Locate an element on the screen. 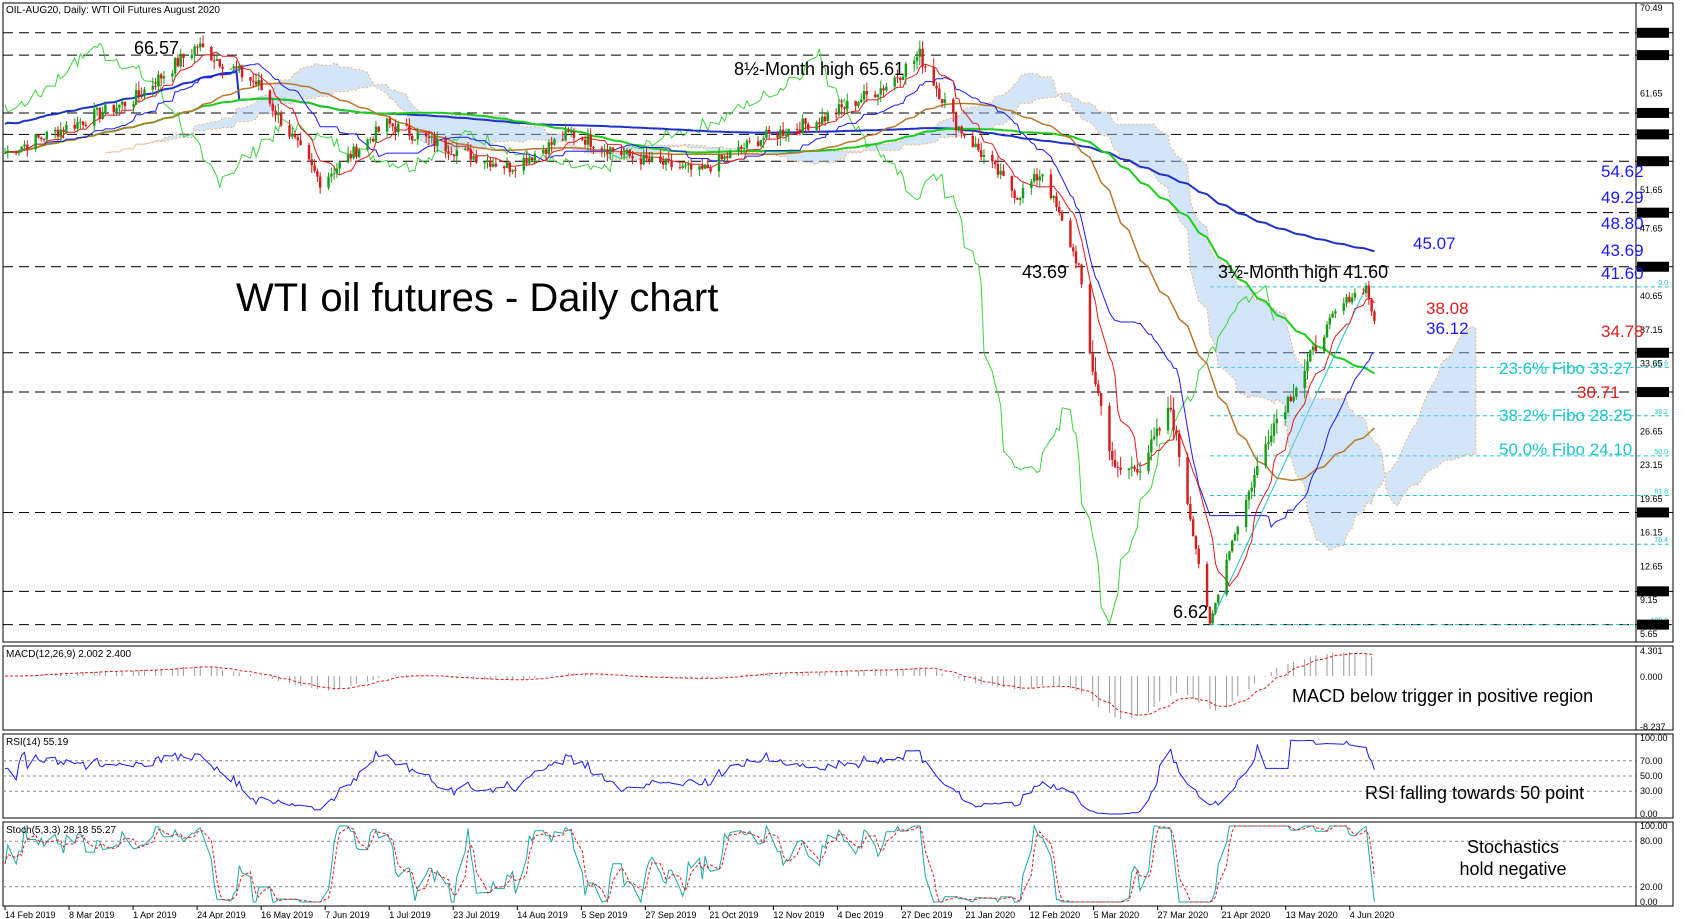 This screenshot has height=919, width=1706. price-tick-21: 12.65 is located at coordinates (1651, 566).